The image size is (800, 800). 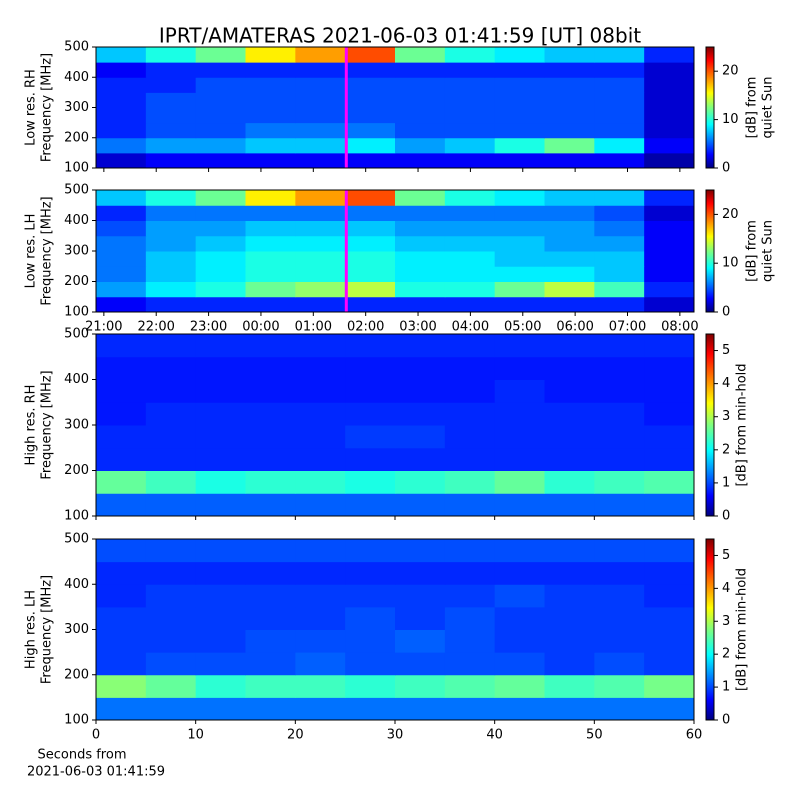 What do you see at coordinates (726, 482) in the screenshot?
I see `colorbar-tick-label: 1` at bounding box center [726, 482].